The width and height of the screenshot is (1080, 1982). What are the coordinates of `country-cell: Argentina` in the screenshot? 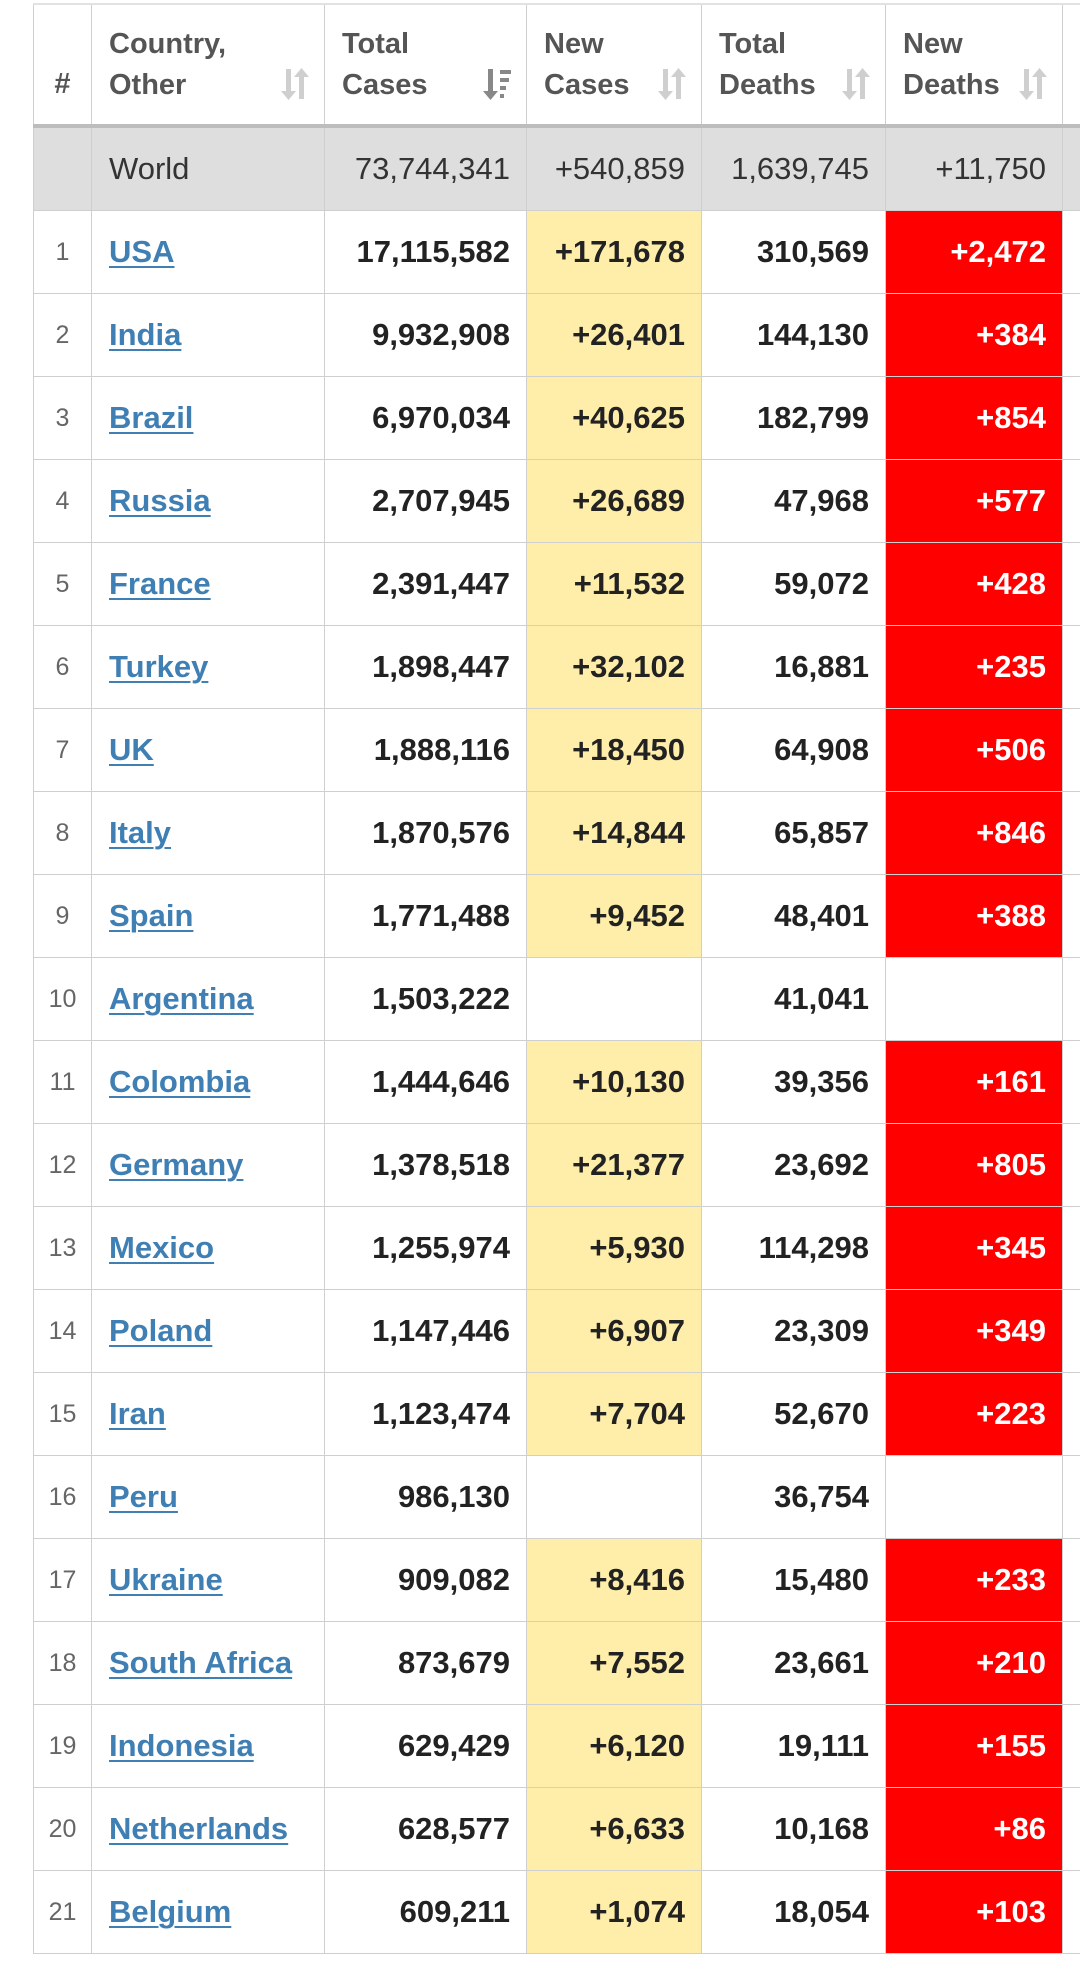 It's located at (208, 999).